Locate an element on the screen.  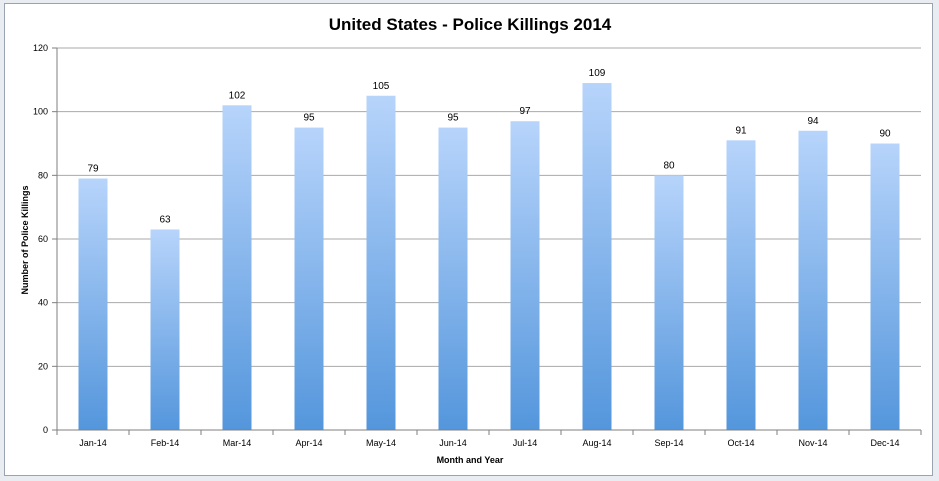
x-tick-label: Mar-14 is located at coordinates (237, 443).